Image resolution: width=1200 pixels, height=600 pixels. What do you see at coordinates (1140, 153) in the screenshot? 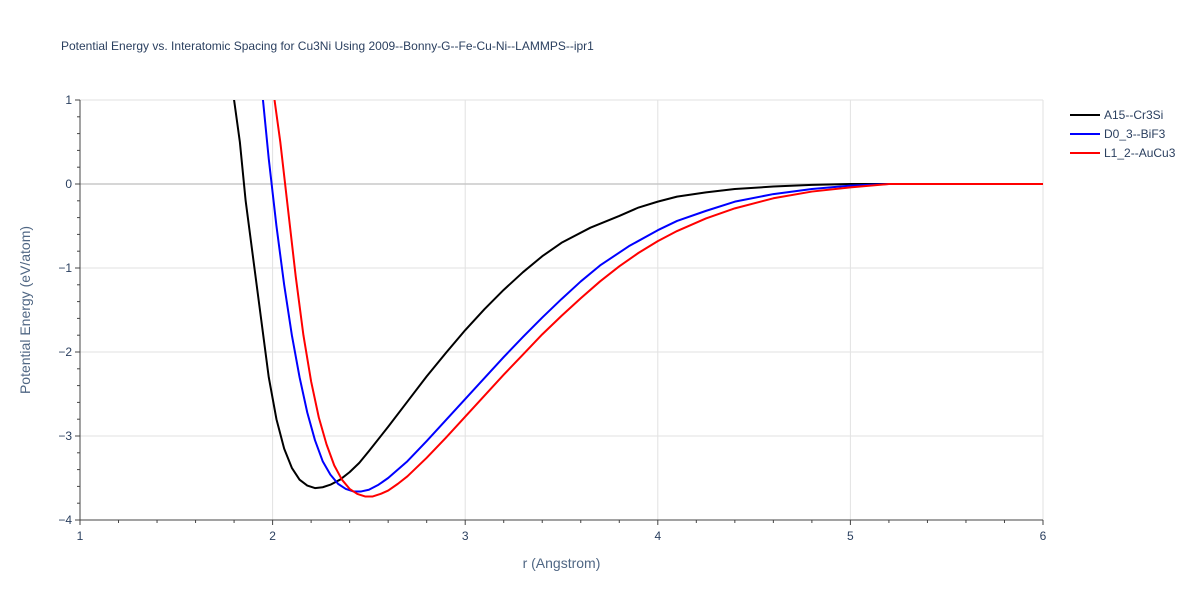
I see `legend-label: L1_2--AuCu3` at bounding box center [1140, 153].